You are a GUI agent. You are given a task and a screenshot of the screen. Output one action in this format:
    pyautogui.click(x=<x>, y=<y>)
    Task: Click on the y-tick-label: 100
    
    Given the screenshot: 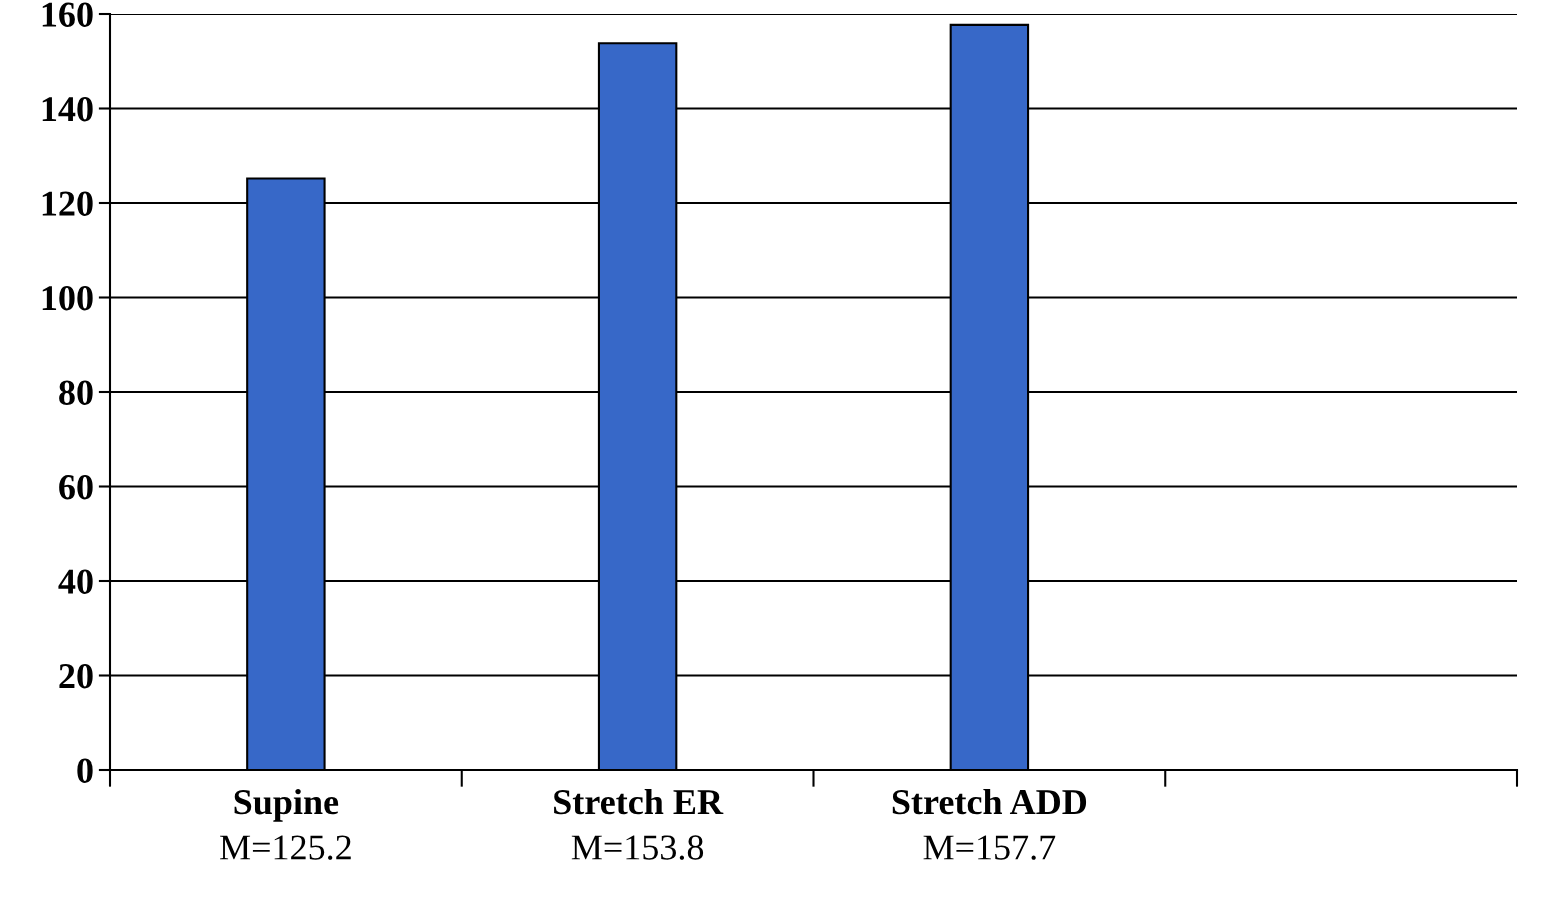 What is the action you would take?
    pyautogui.click(x=67, y=298)
    